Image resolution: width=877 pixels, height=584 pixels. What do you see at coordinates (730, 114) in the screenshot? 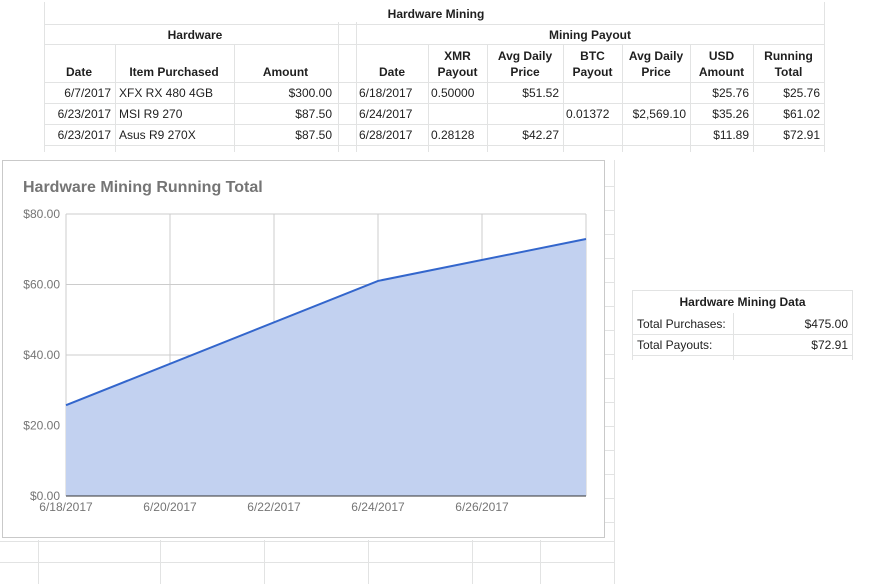
I see `payout-cell: $35.26` at bounding box center [730, 114].